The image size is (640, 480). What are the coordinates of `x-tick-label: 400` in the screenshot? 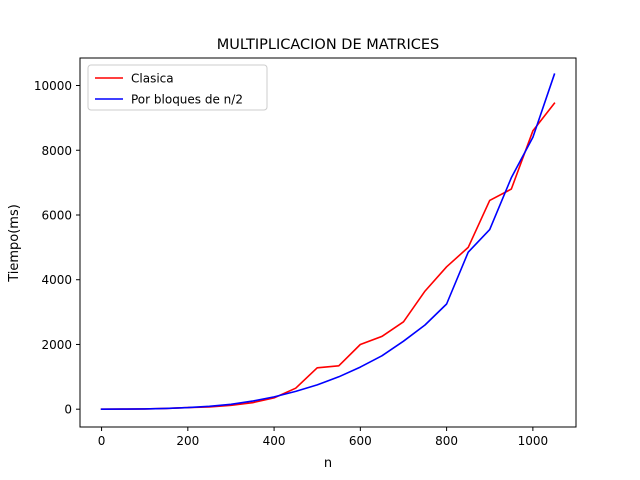 It's located at (274, 441).